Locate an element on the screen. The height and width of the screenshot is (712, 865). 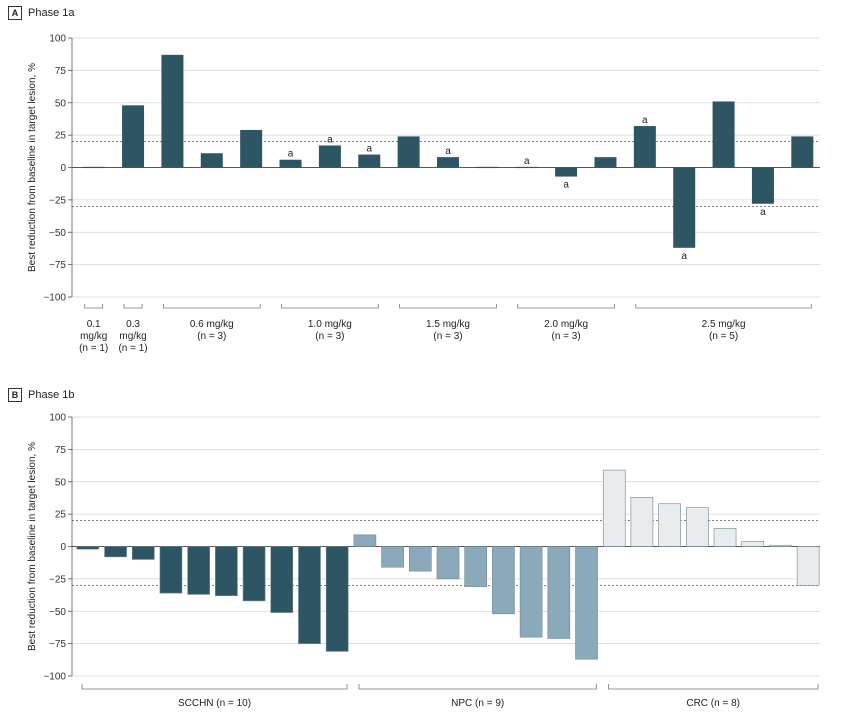
a-group-label: 2.0 mg/kg is located at coordinates (566, 324).